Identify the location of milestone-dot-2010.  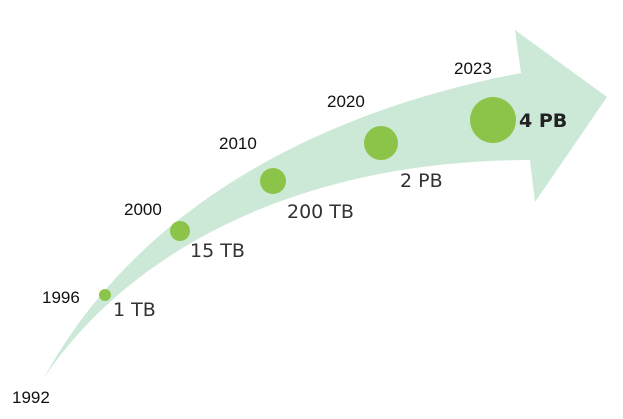
(273, 181).